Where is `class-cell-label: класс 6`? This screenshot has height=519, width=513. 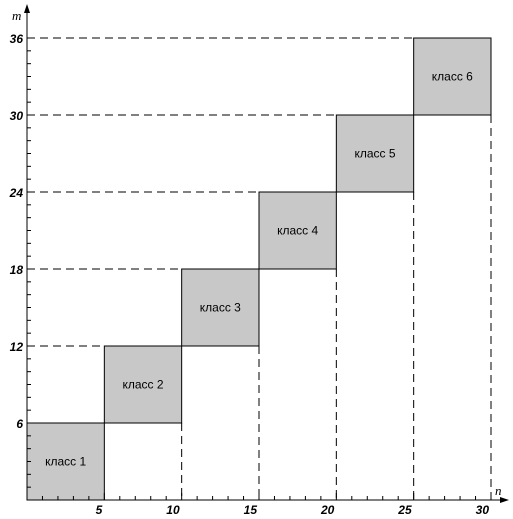
class-cell-label: класс 6 is located at coordinates (452, 77).